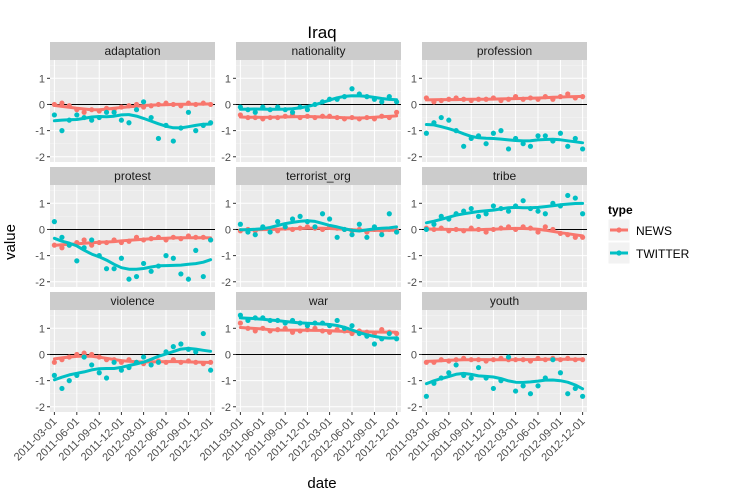 This screenshot has width=729, height=502. I want to click on panel-terrorist_org: terrorist_org -2 -1 0 1, so click(311, 228).